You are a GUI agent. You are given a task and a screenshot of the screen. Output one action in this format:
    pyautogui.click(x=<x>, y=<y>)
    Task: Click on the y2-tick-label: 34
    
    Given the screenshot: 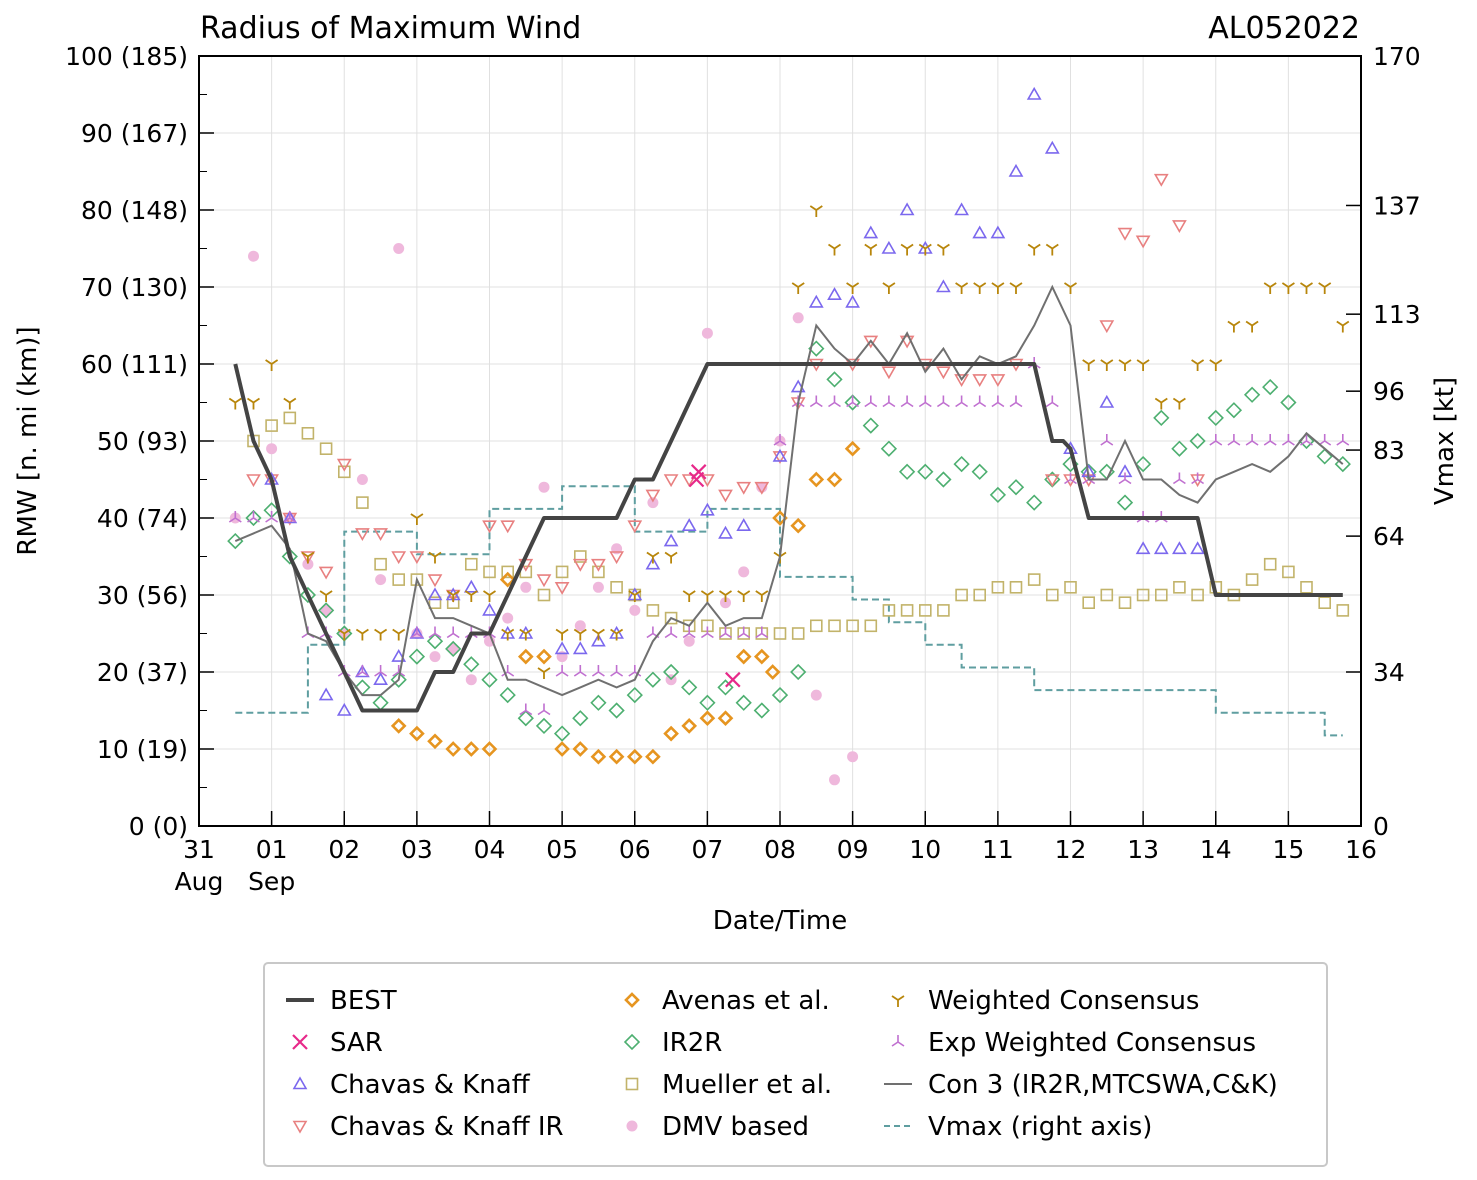 What is the action you would take?
    pyautogui.click(x=1389, y=672)
    